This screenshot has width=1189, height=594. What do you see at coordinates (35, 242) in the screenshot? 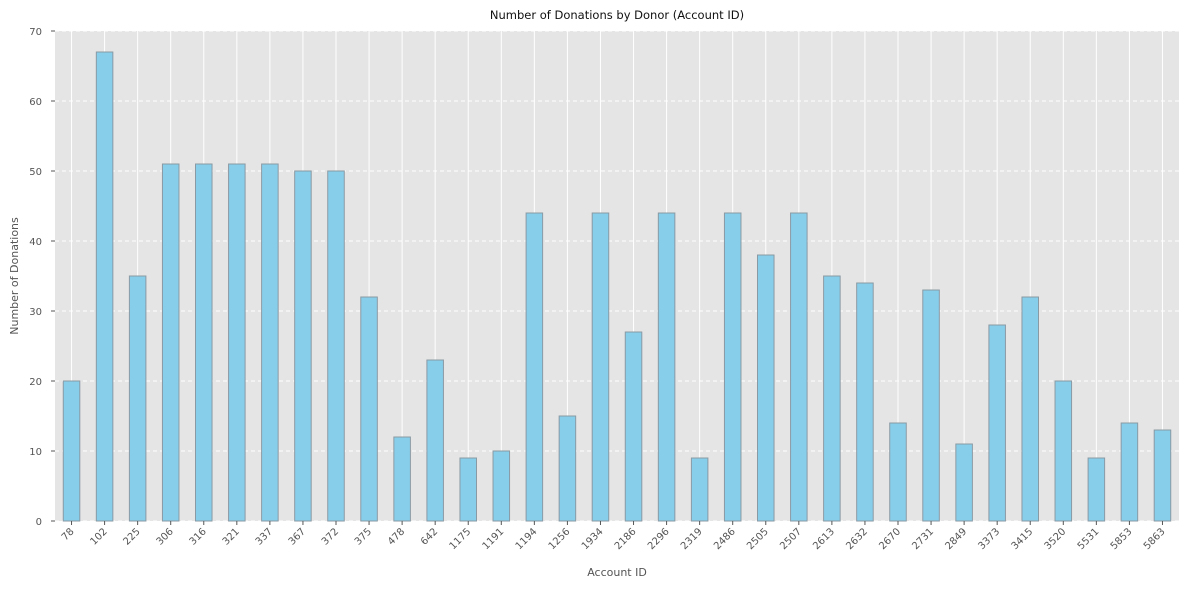
I see `y-tick-label: 40` at bounding box center [35, 242].